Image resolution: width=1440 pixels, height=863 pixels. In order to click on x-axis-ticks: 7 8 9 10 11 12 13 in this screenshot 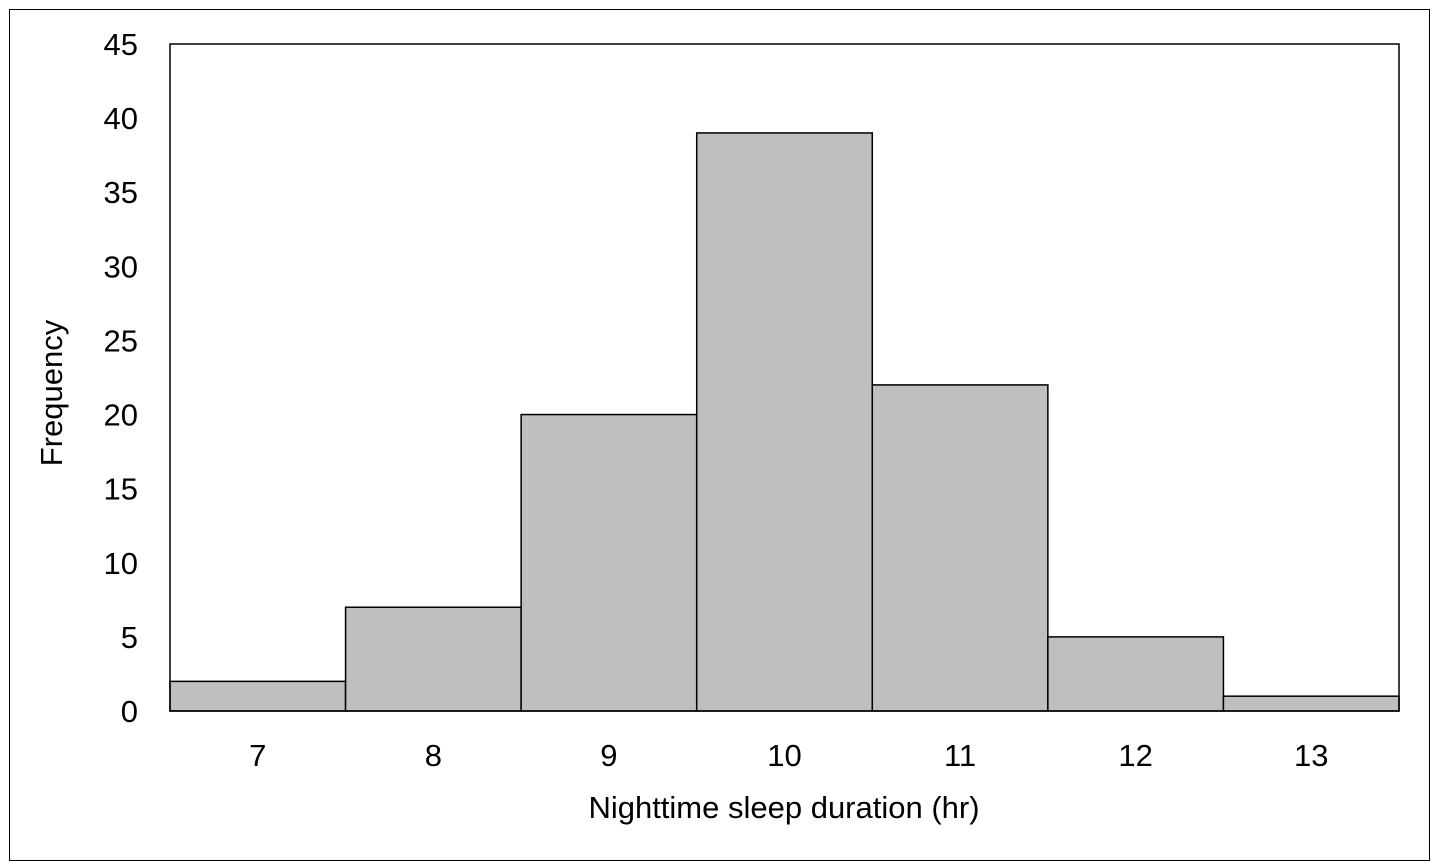, I will do `click(788, 755)`.